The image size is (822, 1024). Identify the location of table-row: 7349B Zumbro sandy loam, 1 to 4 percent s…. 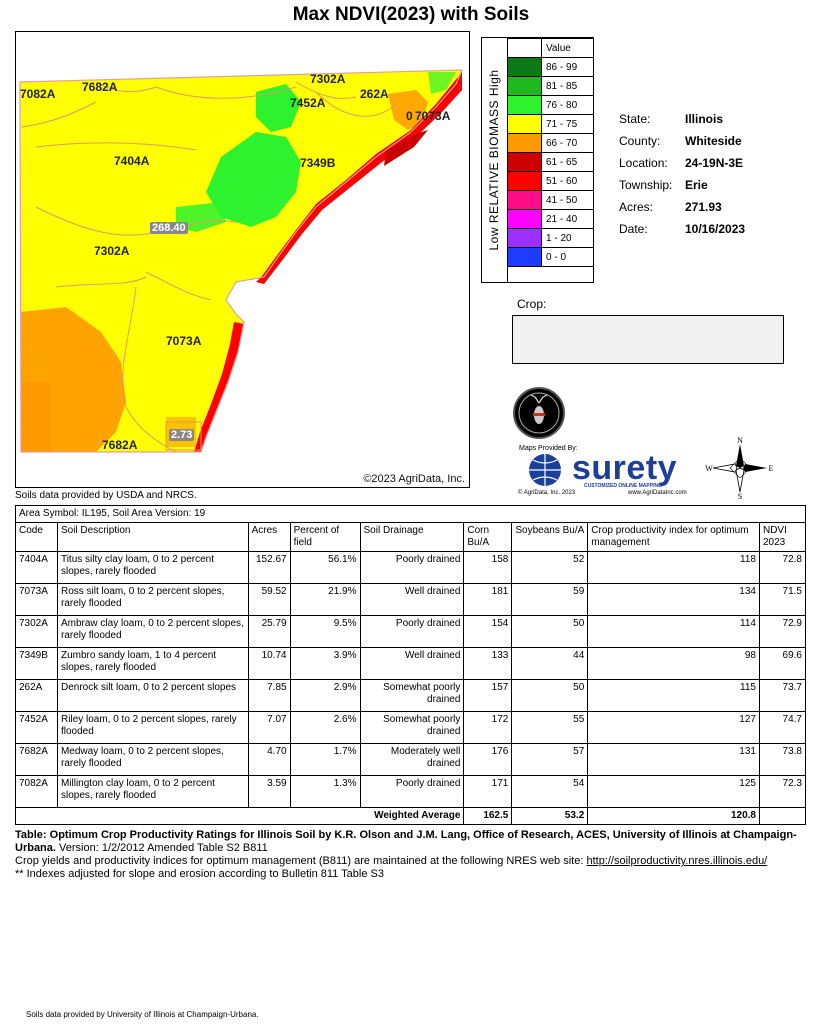
(411, 663).